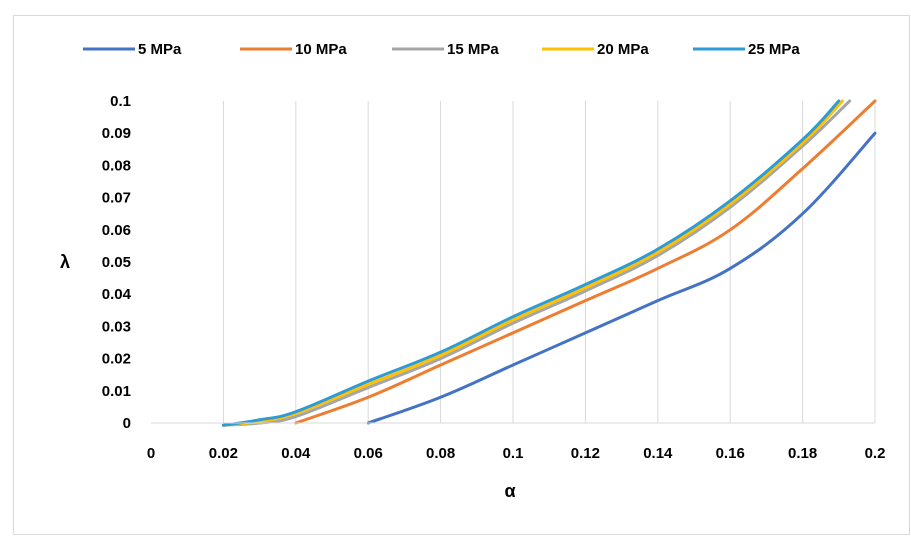  Describe the element at coordinates (802, 453) in the screenshot. I see `x-tick-label: 0.18` at that location.